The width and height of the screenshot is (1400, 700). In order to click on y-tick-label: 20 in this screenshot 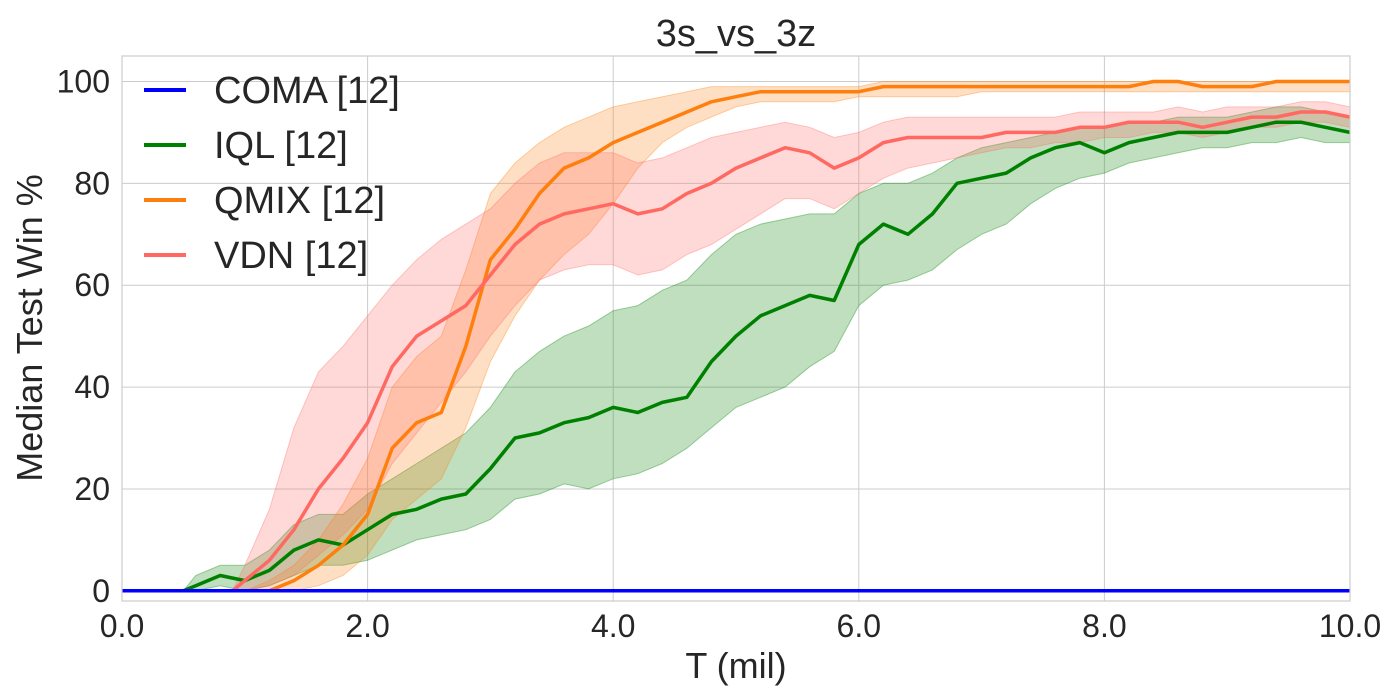, I will do `click(92, 489)`.